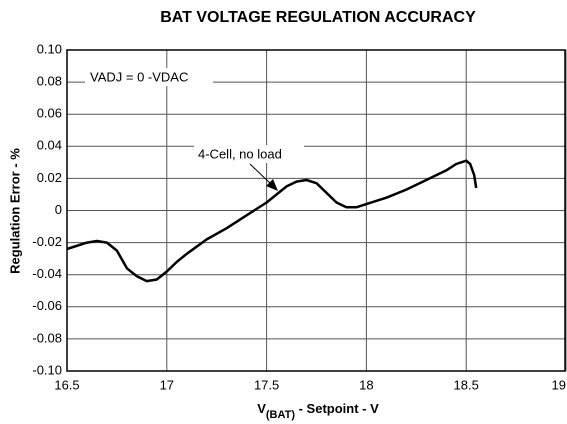 This screenshot has height=424, width=567. I want to click on y-tick-label: 0.10, so click(49, 48).